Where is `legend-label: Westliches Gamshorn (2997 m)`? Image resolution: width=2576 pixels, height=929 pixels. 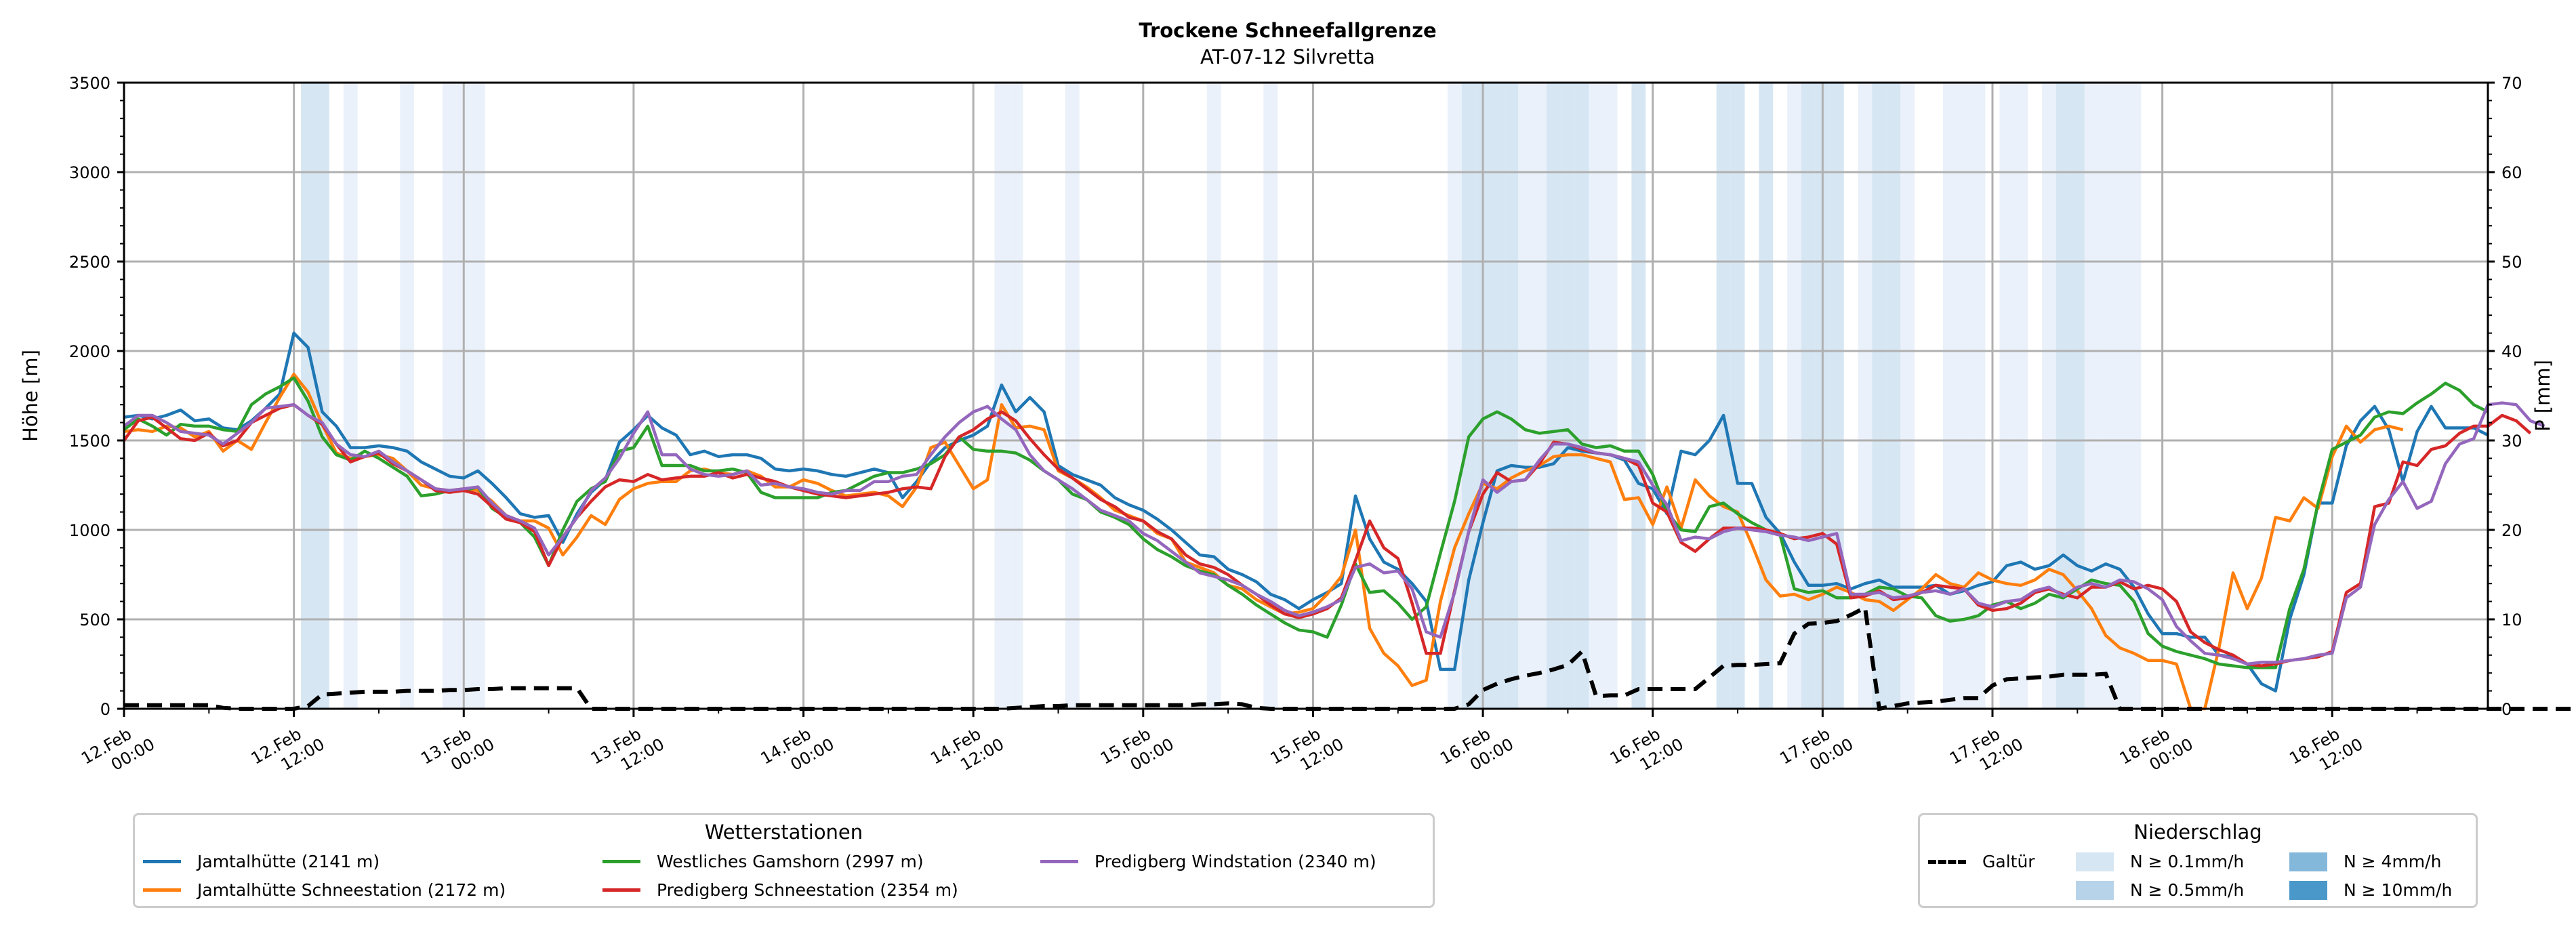
legend-label: Westliches Gamshorn (2997 m) is located at coordinates (791, 862).